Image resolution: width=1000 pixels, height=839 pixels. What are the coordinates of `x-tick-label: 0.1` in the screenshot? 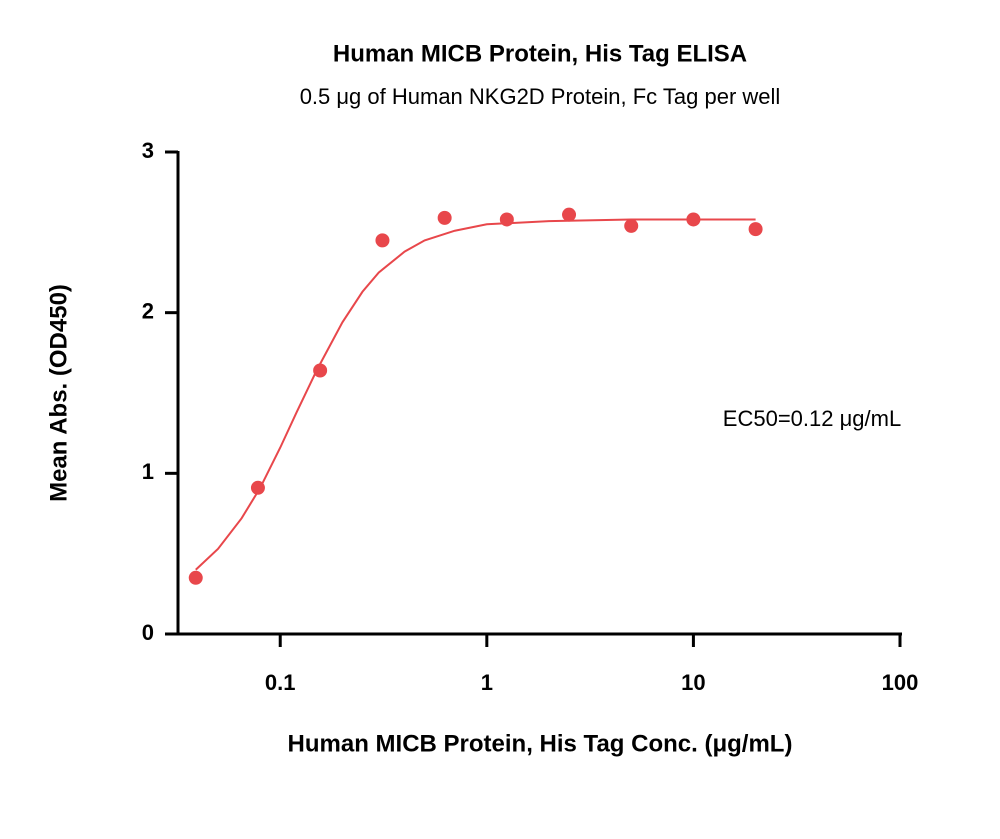 It's located at (280, 682).